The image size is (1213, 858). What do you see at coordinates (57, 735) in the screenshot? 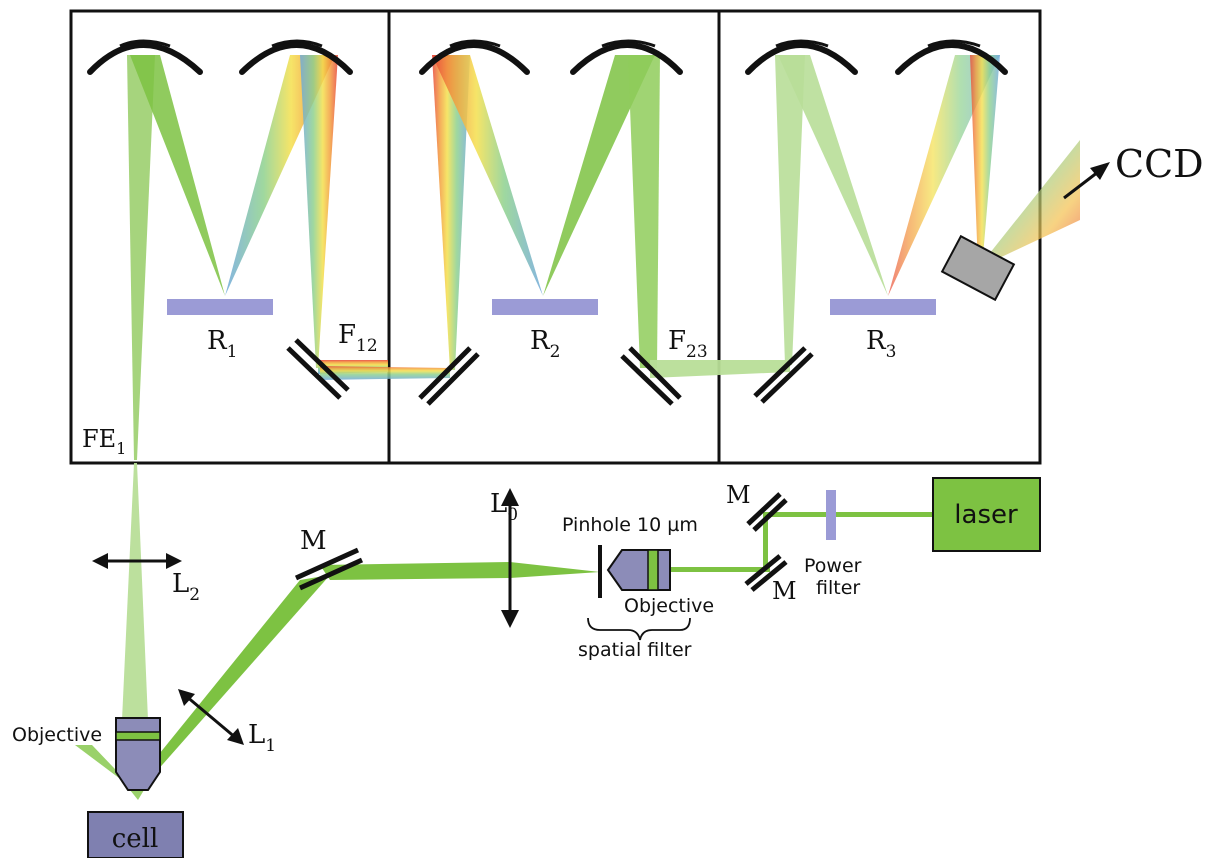
I see `objective-cell-label: Objective` at bounding box center [57, 735].